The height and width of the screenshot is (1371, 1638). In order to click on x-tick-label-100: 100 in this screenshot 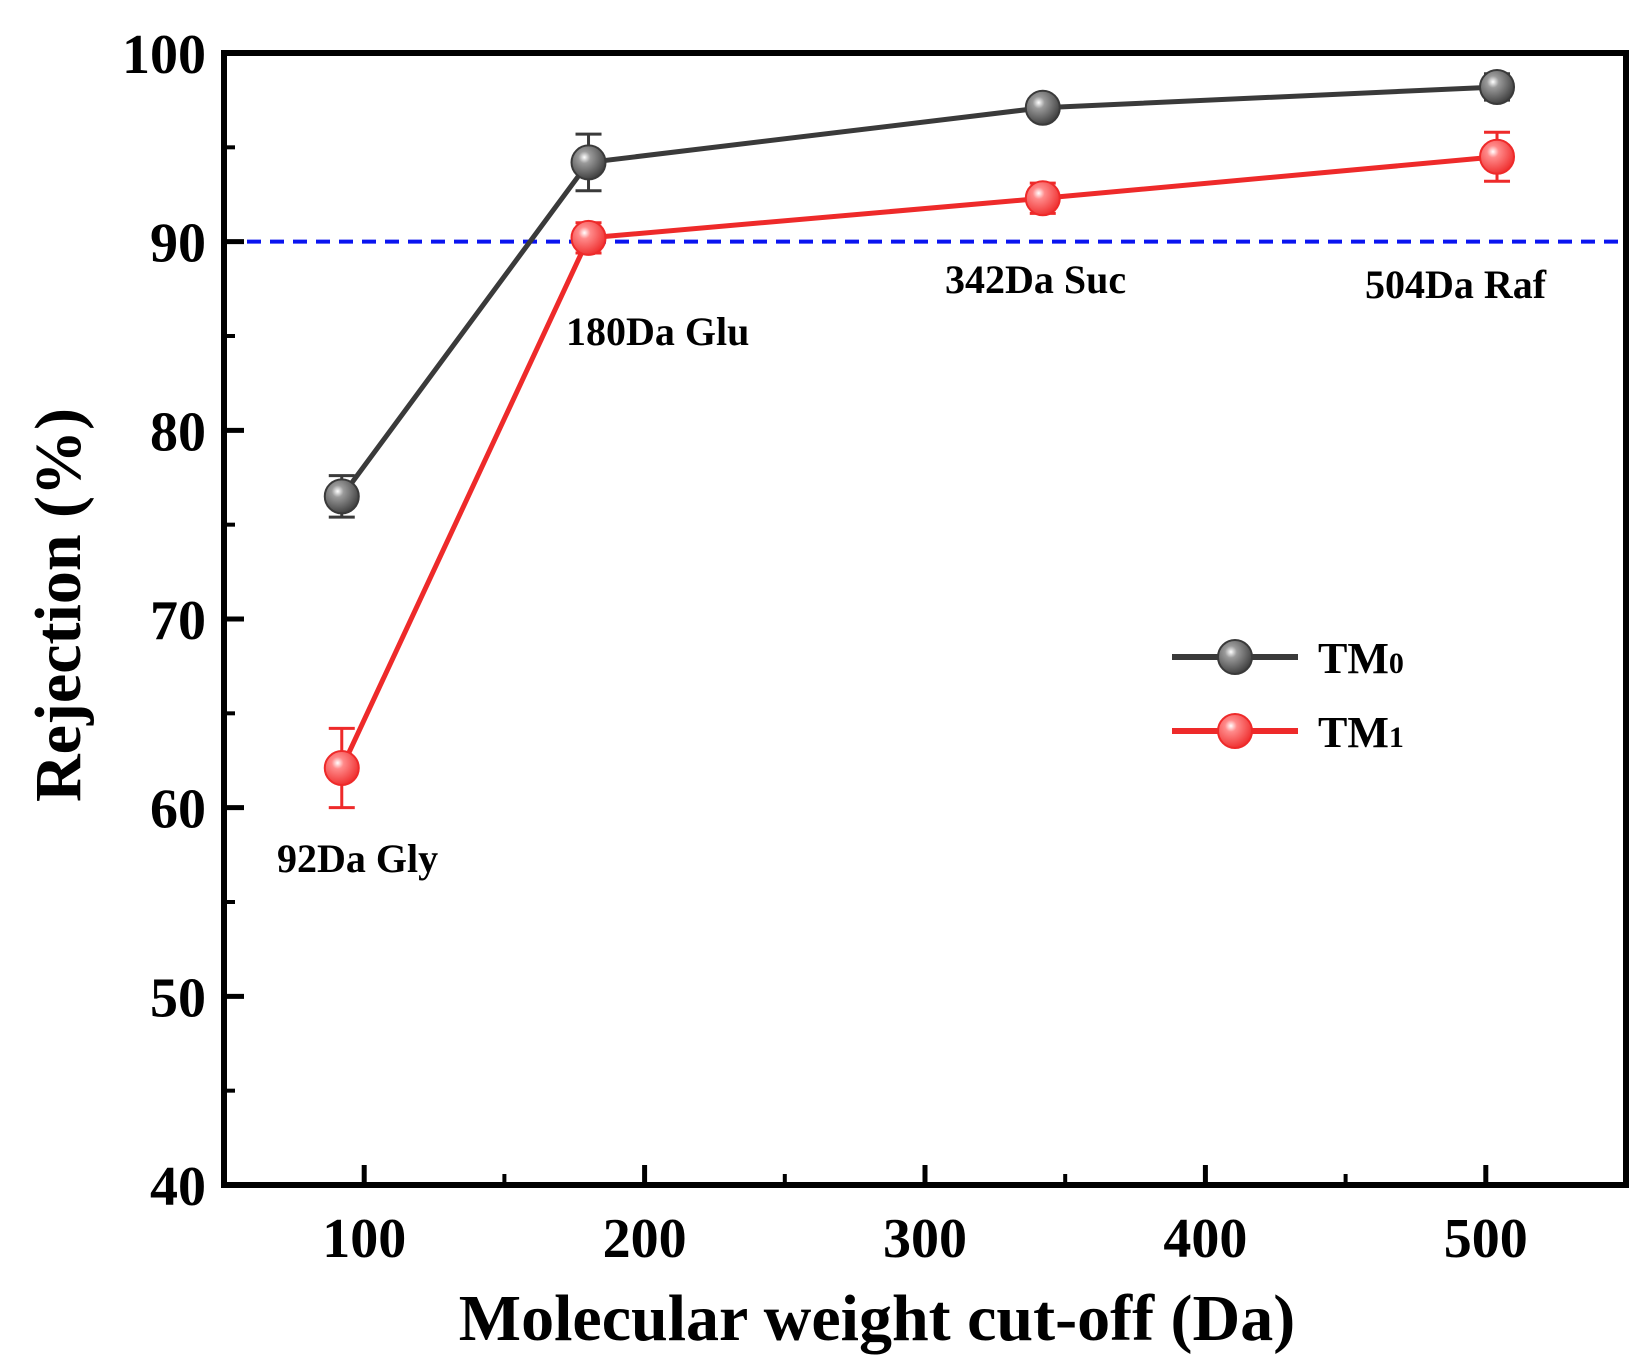, I will do `click(364, 1239)`.